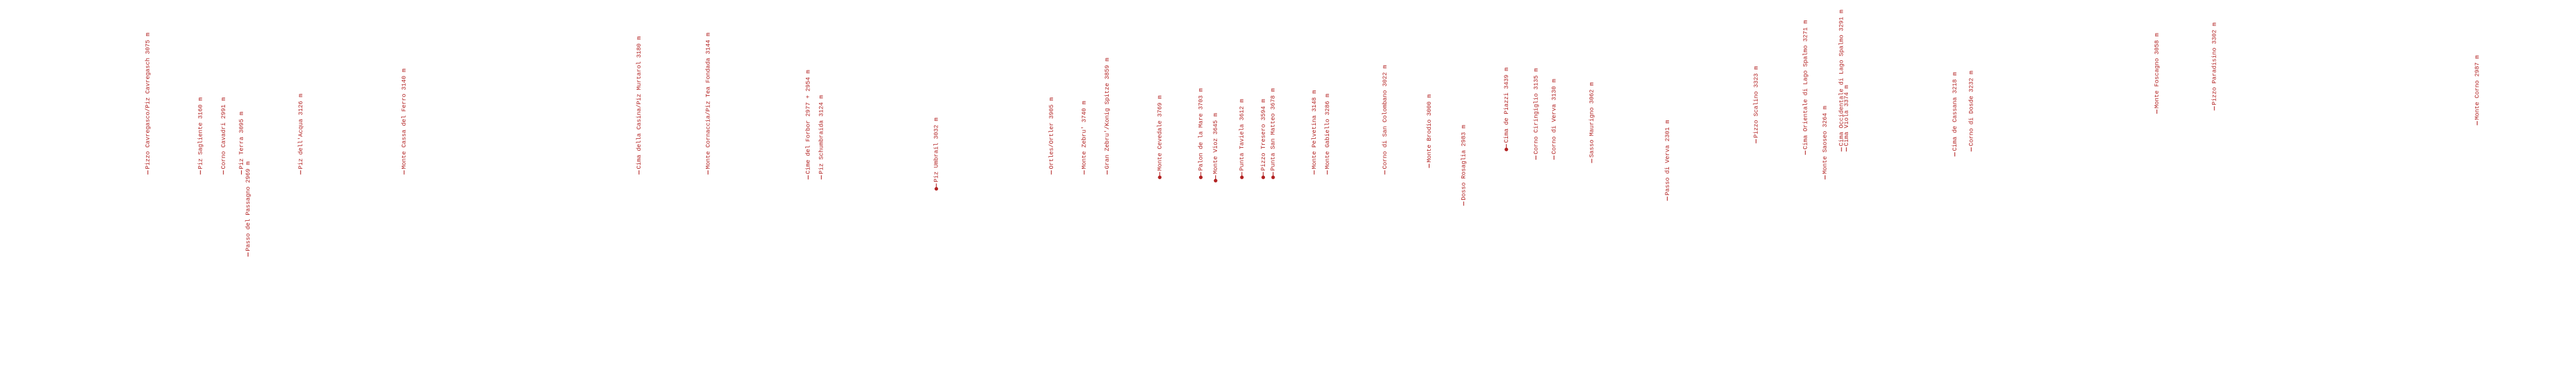  What do you see at coordinates (2478, 87) in the screenshot?
I see `peak-label: Monte Corno 2987 m` at bounding box center [2478, 87].